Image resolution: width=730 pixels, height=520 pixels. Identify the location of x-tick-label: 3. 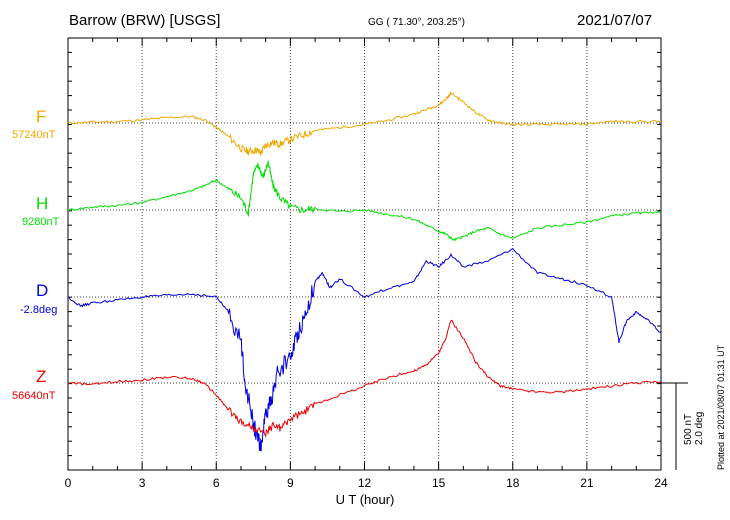
(142, 483).